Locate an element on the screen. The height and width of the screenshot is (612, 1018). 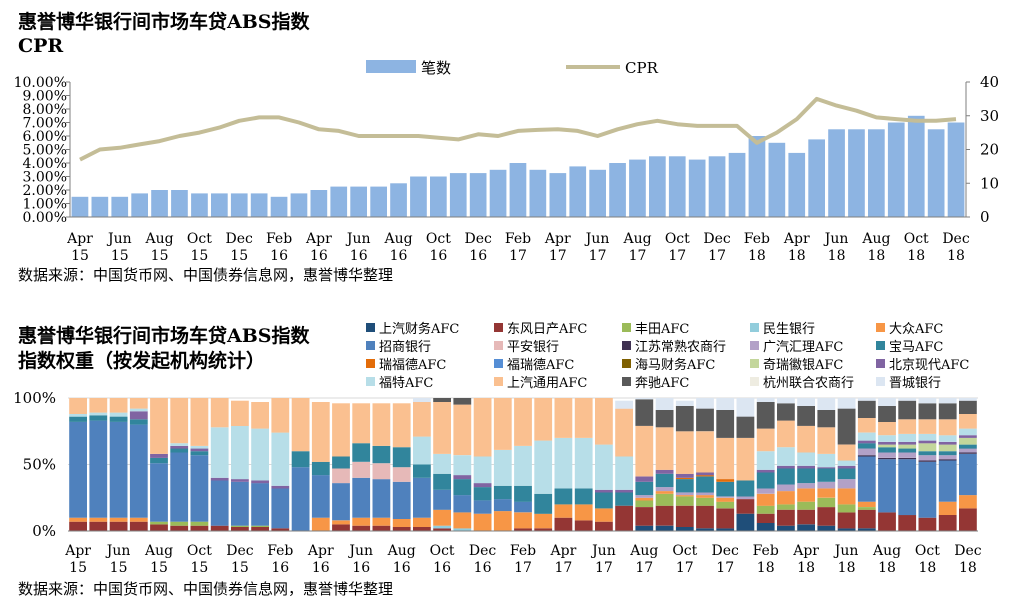
chart1-title: 惠誉博华银行间市场车贷ABS指数 is located at coordinates (164, 22).